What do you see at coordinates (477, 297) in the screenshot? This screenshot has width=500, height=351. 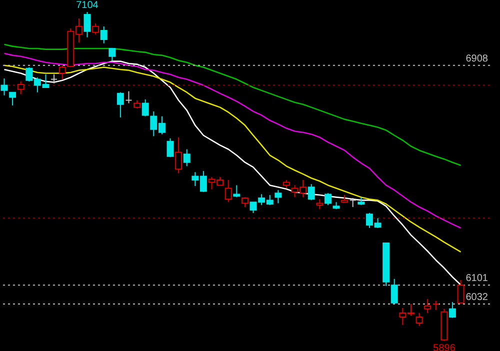 I see `ref-line-label: 6032` at bounding box center [477, 297].